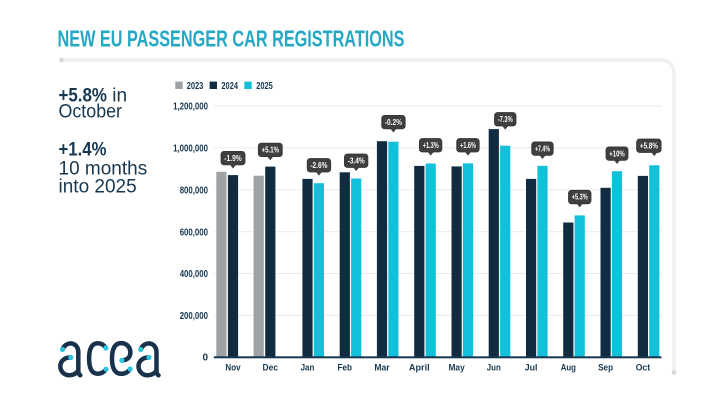 This screenshot has width=720, height=410. Describe the element at coordinates (617, 153) in the screenshot. I see `svg-text: +10%` at that location.